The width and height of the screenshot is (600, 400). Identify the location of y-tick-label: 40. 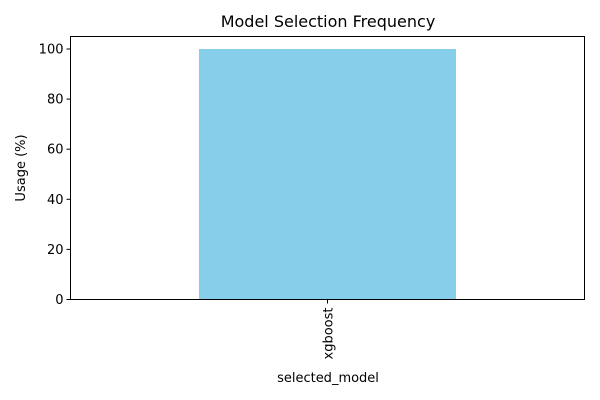
(55, 200).